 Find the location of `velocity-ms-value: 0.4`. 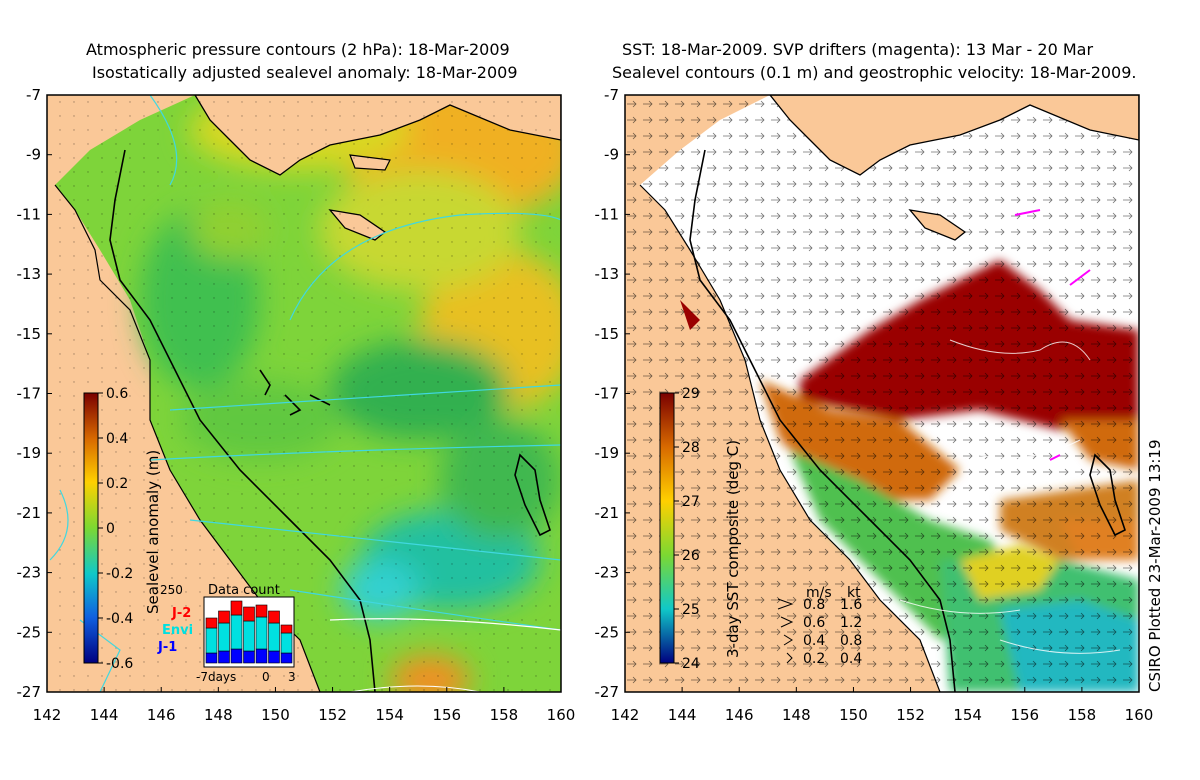

velocity-ms-value: 0.4 is located at coordinates (814, 641).